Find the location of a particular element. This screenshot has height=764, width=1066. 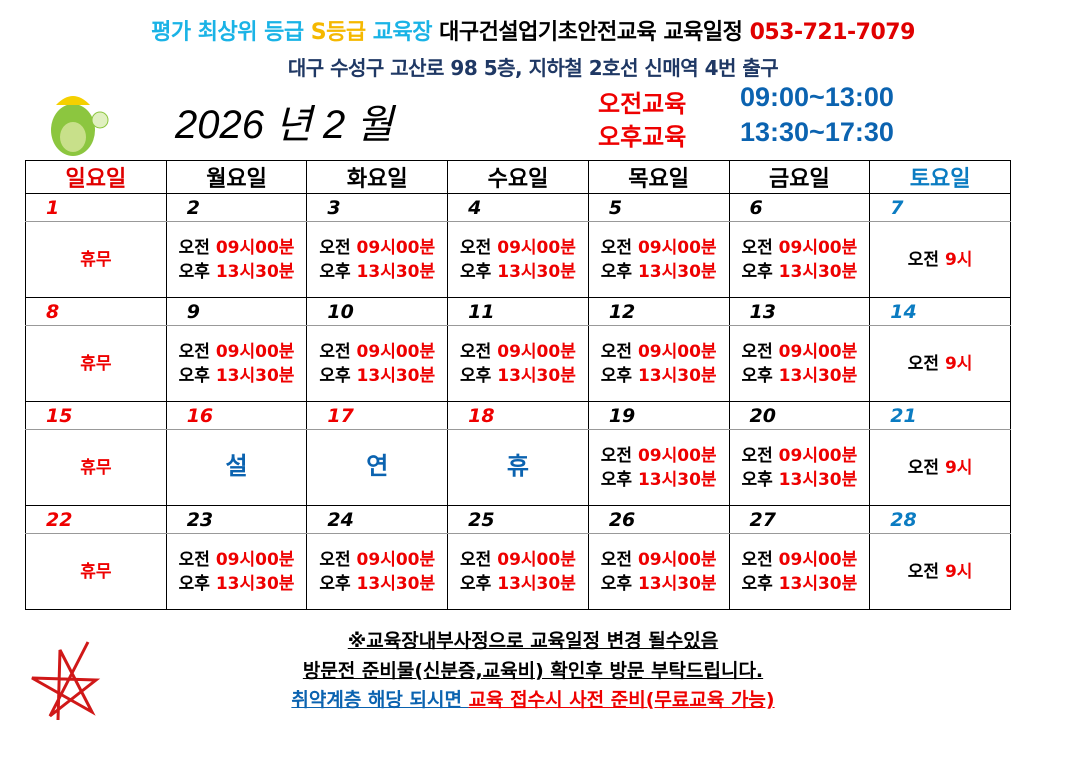

address: 대구 수성구 고산로 98 5층, 지하철 2호선 신매역 4번 출구 is located at coordinates (533, 68).